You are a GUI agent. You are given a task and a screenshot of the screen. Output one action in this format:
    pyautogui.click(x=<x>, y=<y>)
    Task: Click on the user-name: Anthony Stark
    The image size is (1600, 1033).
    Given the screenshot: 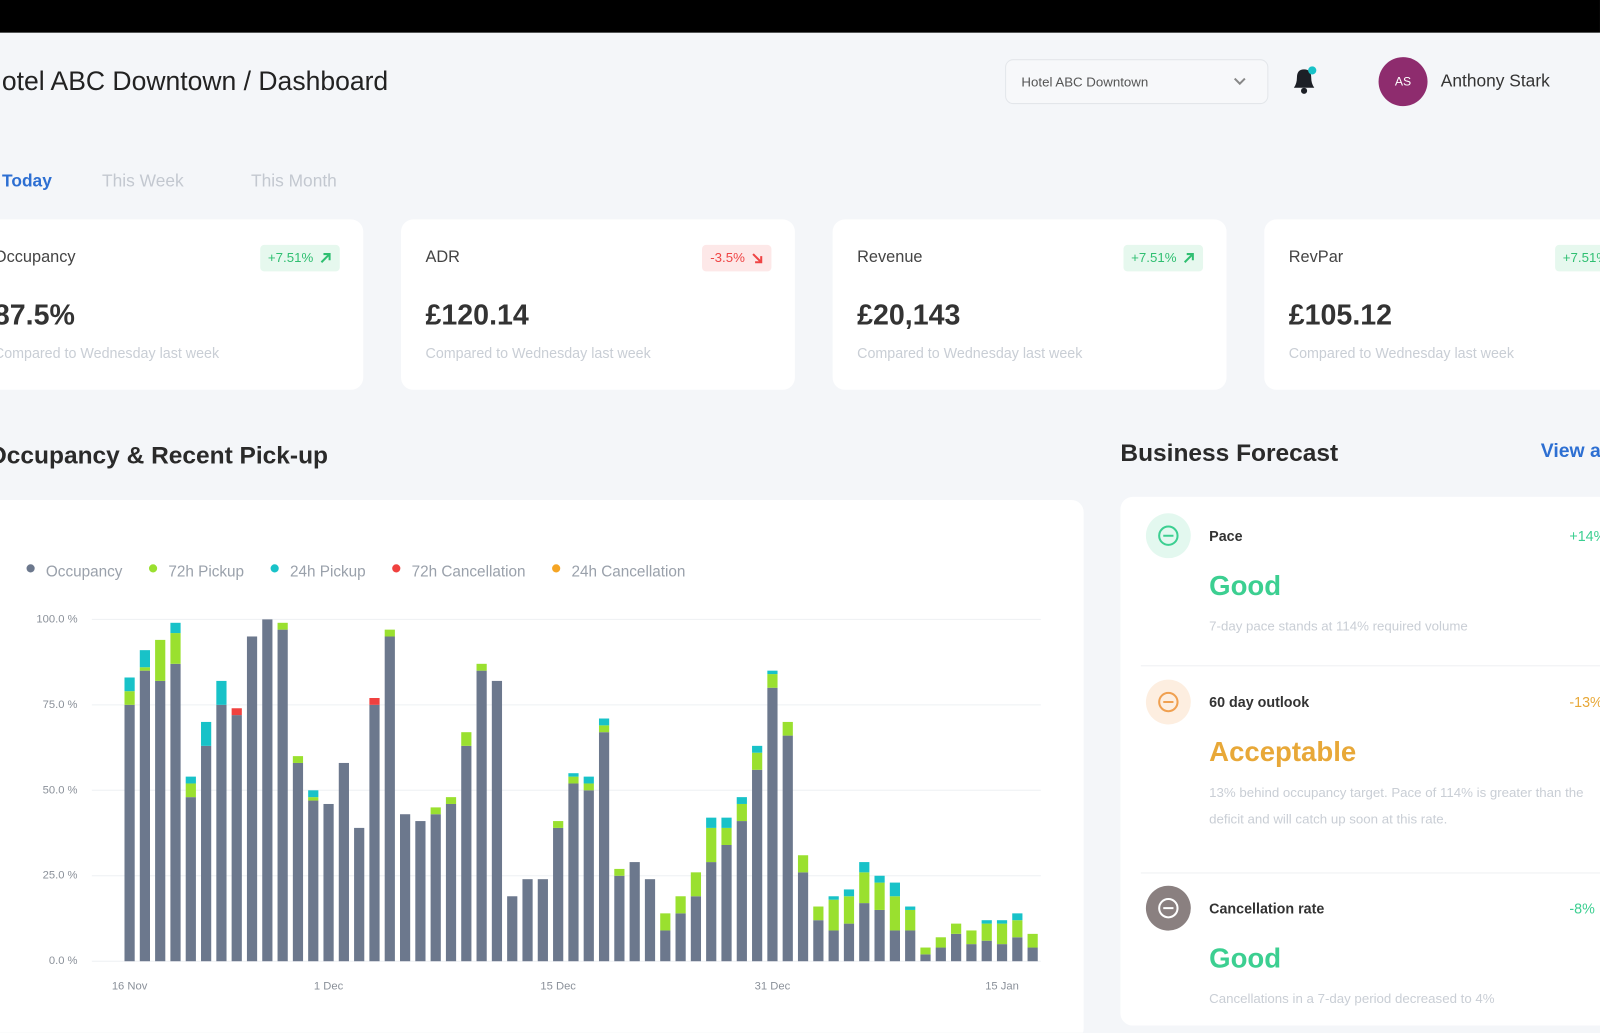 What is the action you would take?
    pyautogui.click(x=1495, y=81)
    